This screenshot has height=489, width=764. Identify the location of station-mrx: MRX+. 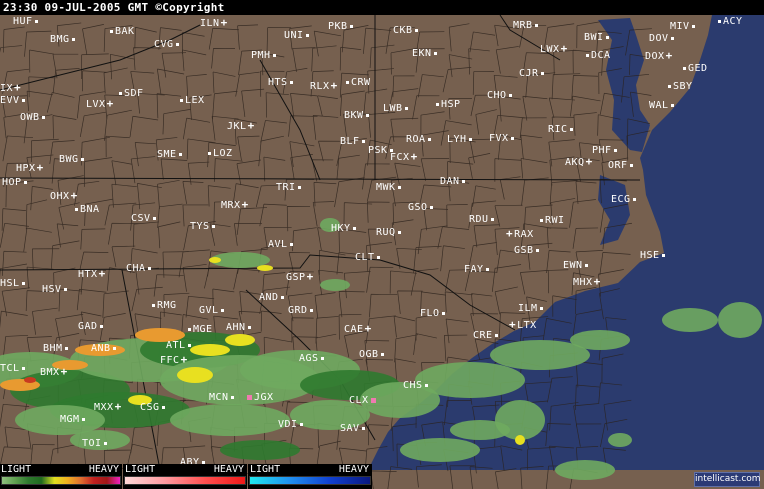
(235, 205).